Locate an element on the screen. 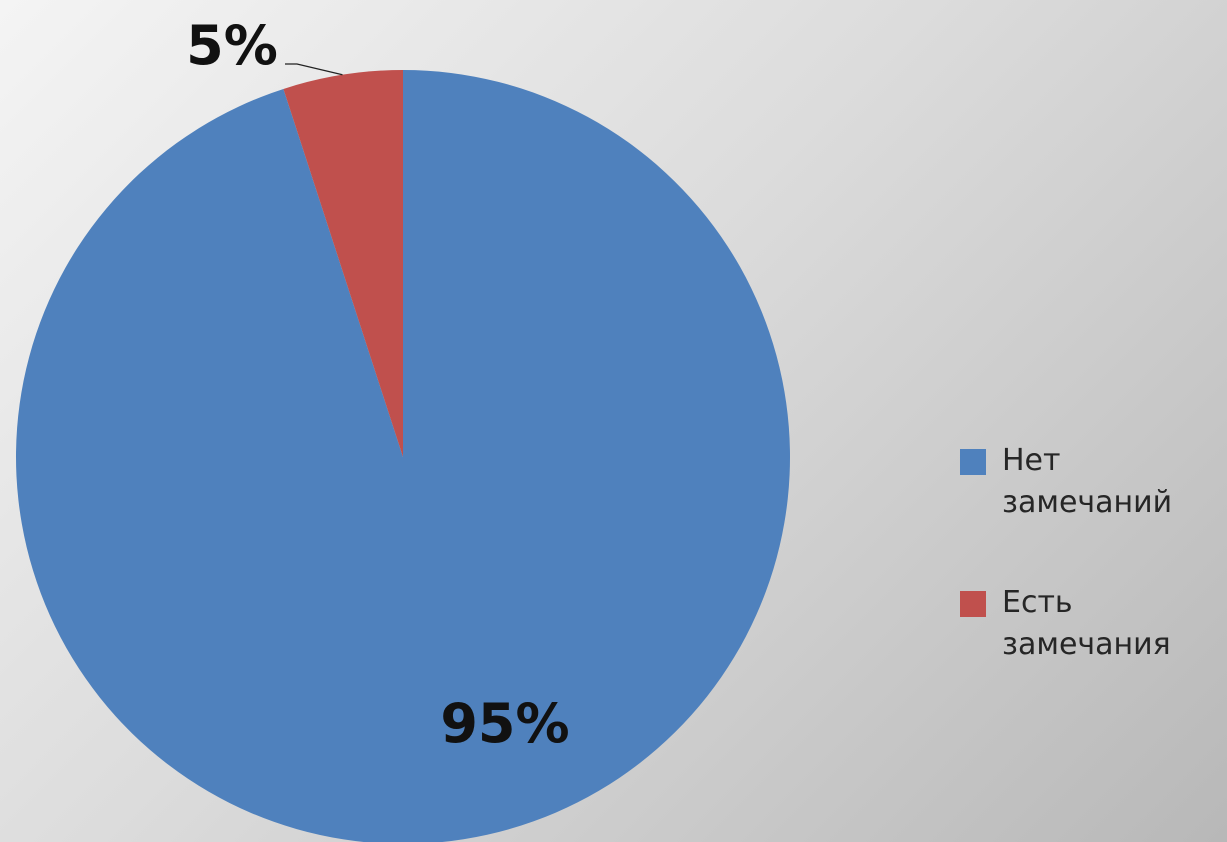 The width and height of the screenshot is (1227, 842). legend-item-has-remarks: Есть замечания is located at coordinates (1090, 624).